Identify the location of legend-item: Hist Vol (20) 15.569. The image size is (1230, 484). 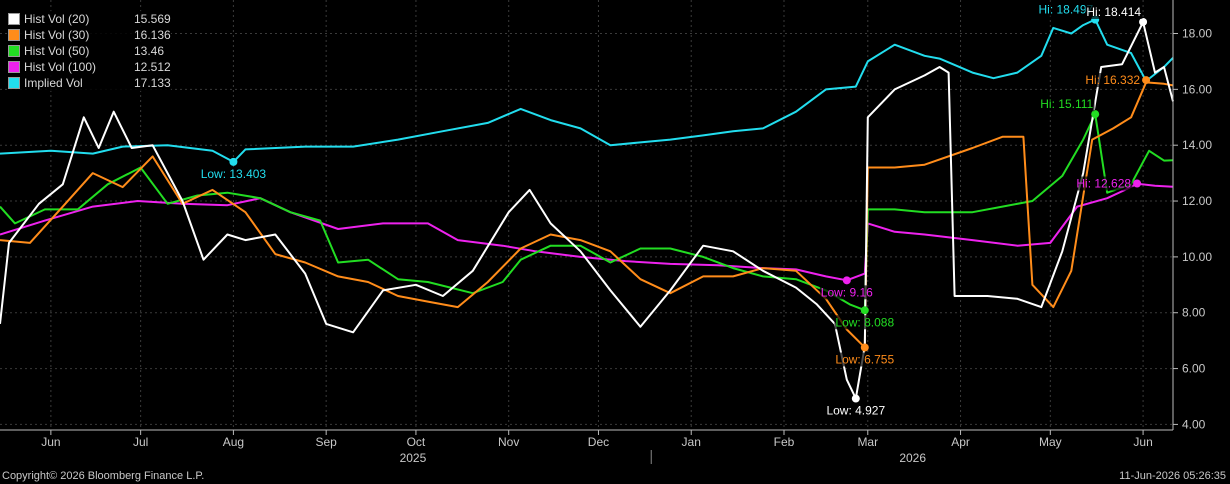
(89, 19).